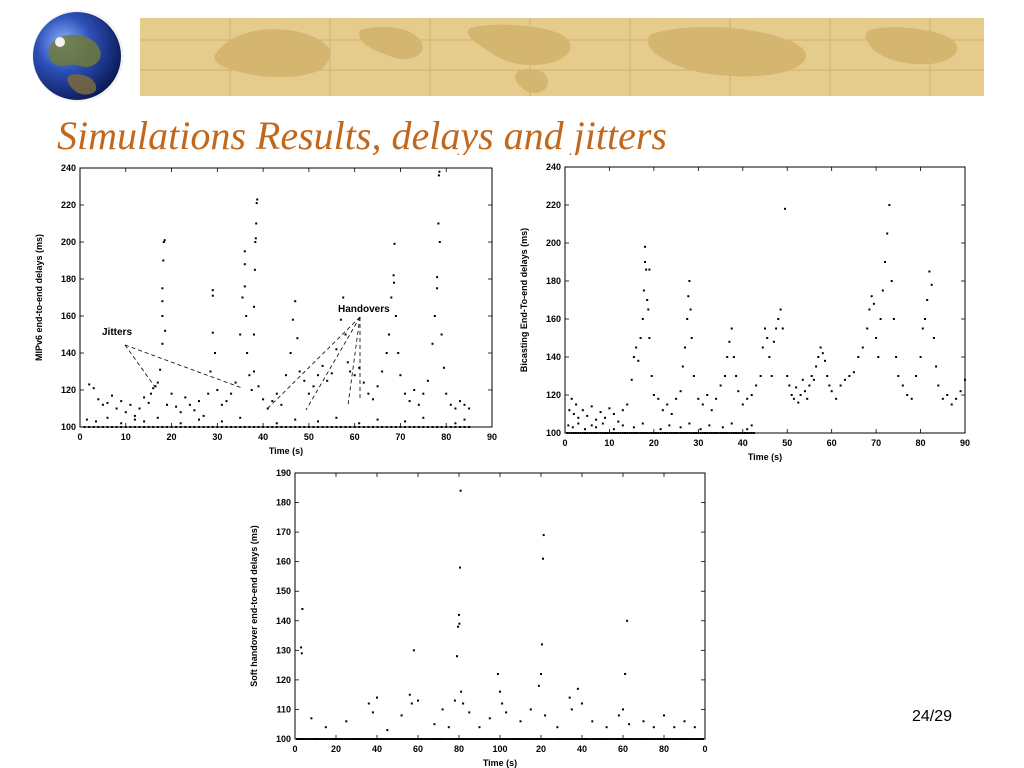 This screenshot has width=1024, height=768. Describe the element at coordinates (283, 680) in the screenshot. I see `y-tick-label: 120` at that location.